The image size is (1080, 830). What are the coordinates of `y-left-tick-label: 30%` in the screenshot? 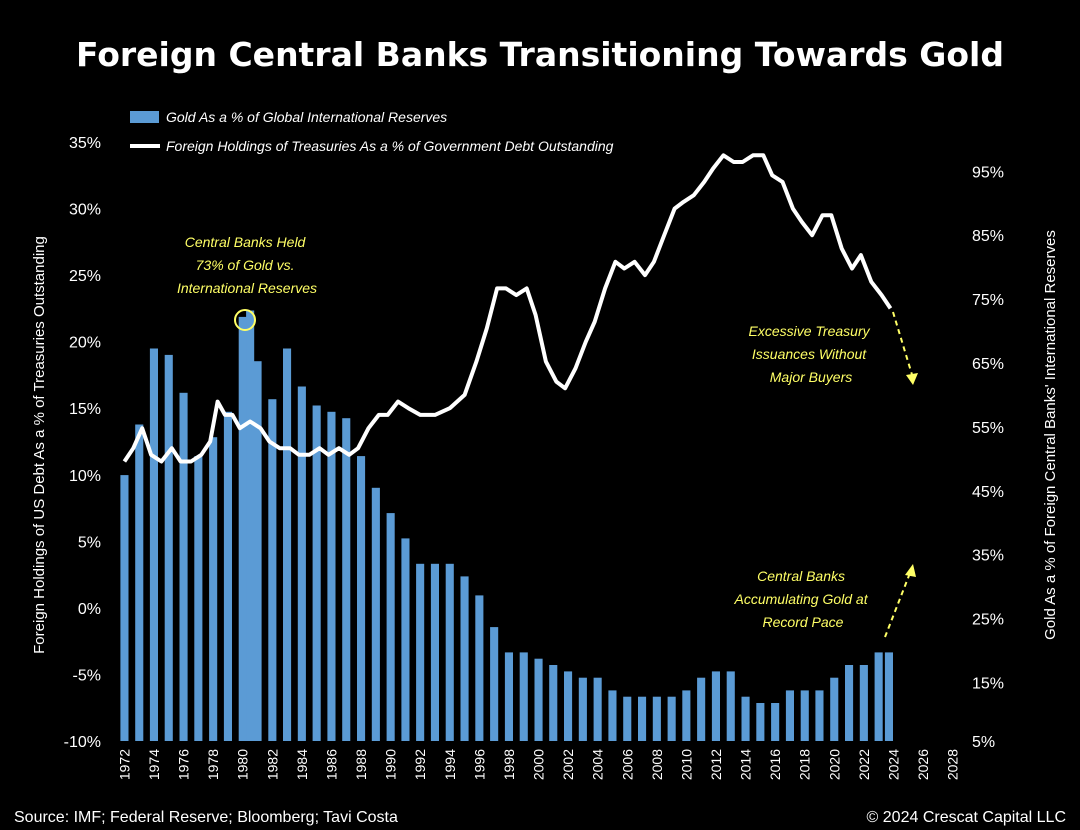 It's located at (85, 210).